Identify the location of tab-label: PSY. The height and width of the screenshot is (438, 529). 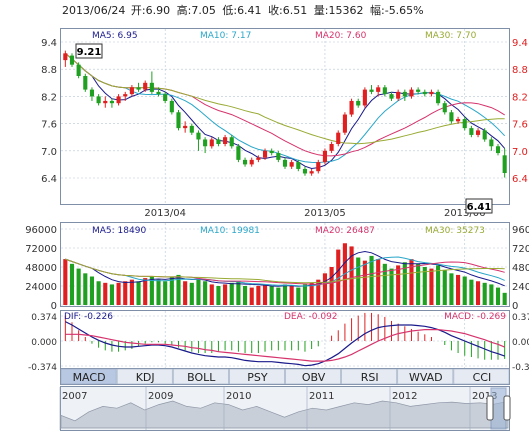
(257, 377).